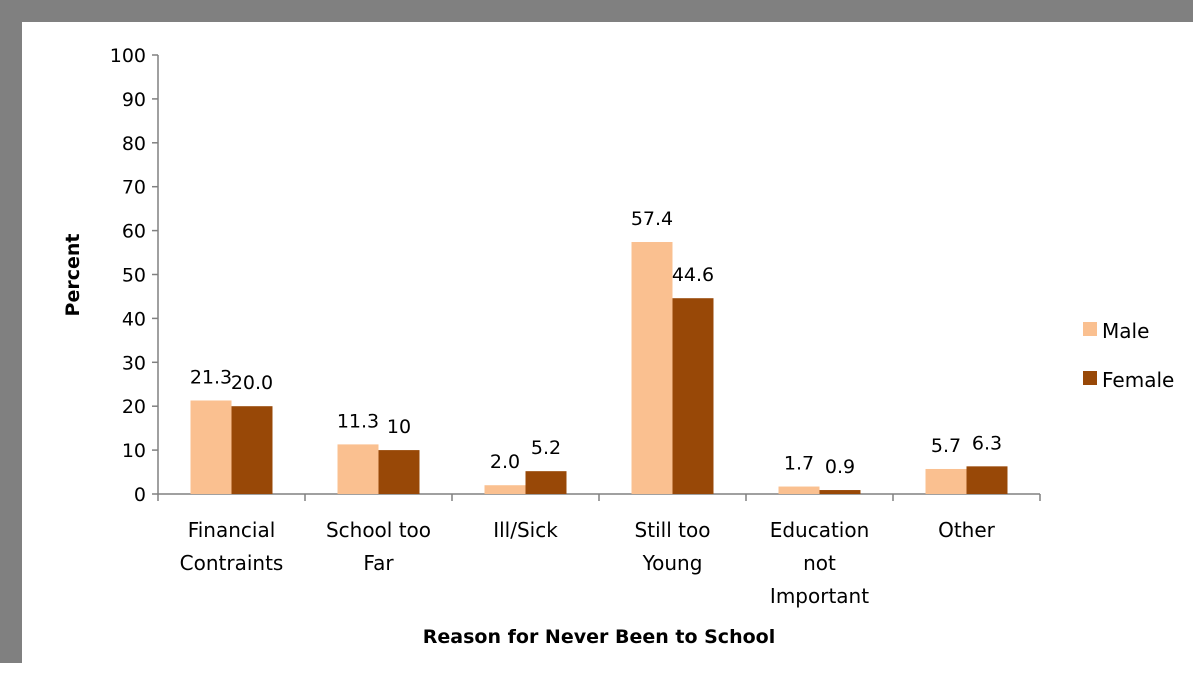 This screenshot has height=679, width=1193. Describe the element at coordinates (140, 495) in the screenshot. I see `y-tick-label: 0` at that location.